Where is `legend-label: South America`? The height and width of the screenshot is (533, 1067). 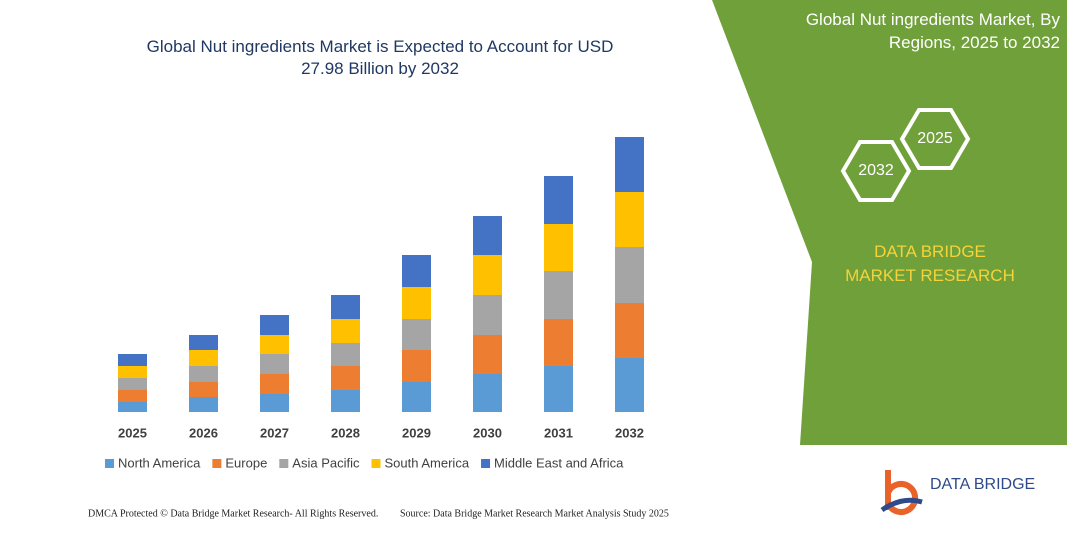 legend-label: South America is located at coordinates (427, 462).